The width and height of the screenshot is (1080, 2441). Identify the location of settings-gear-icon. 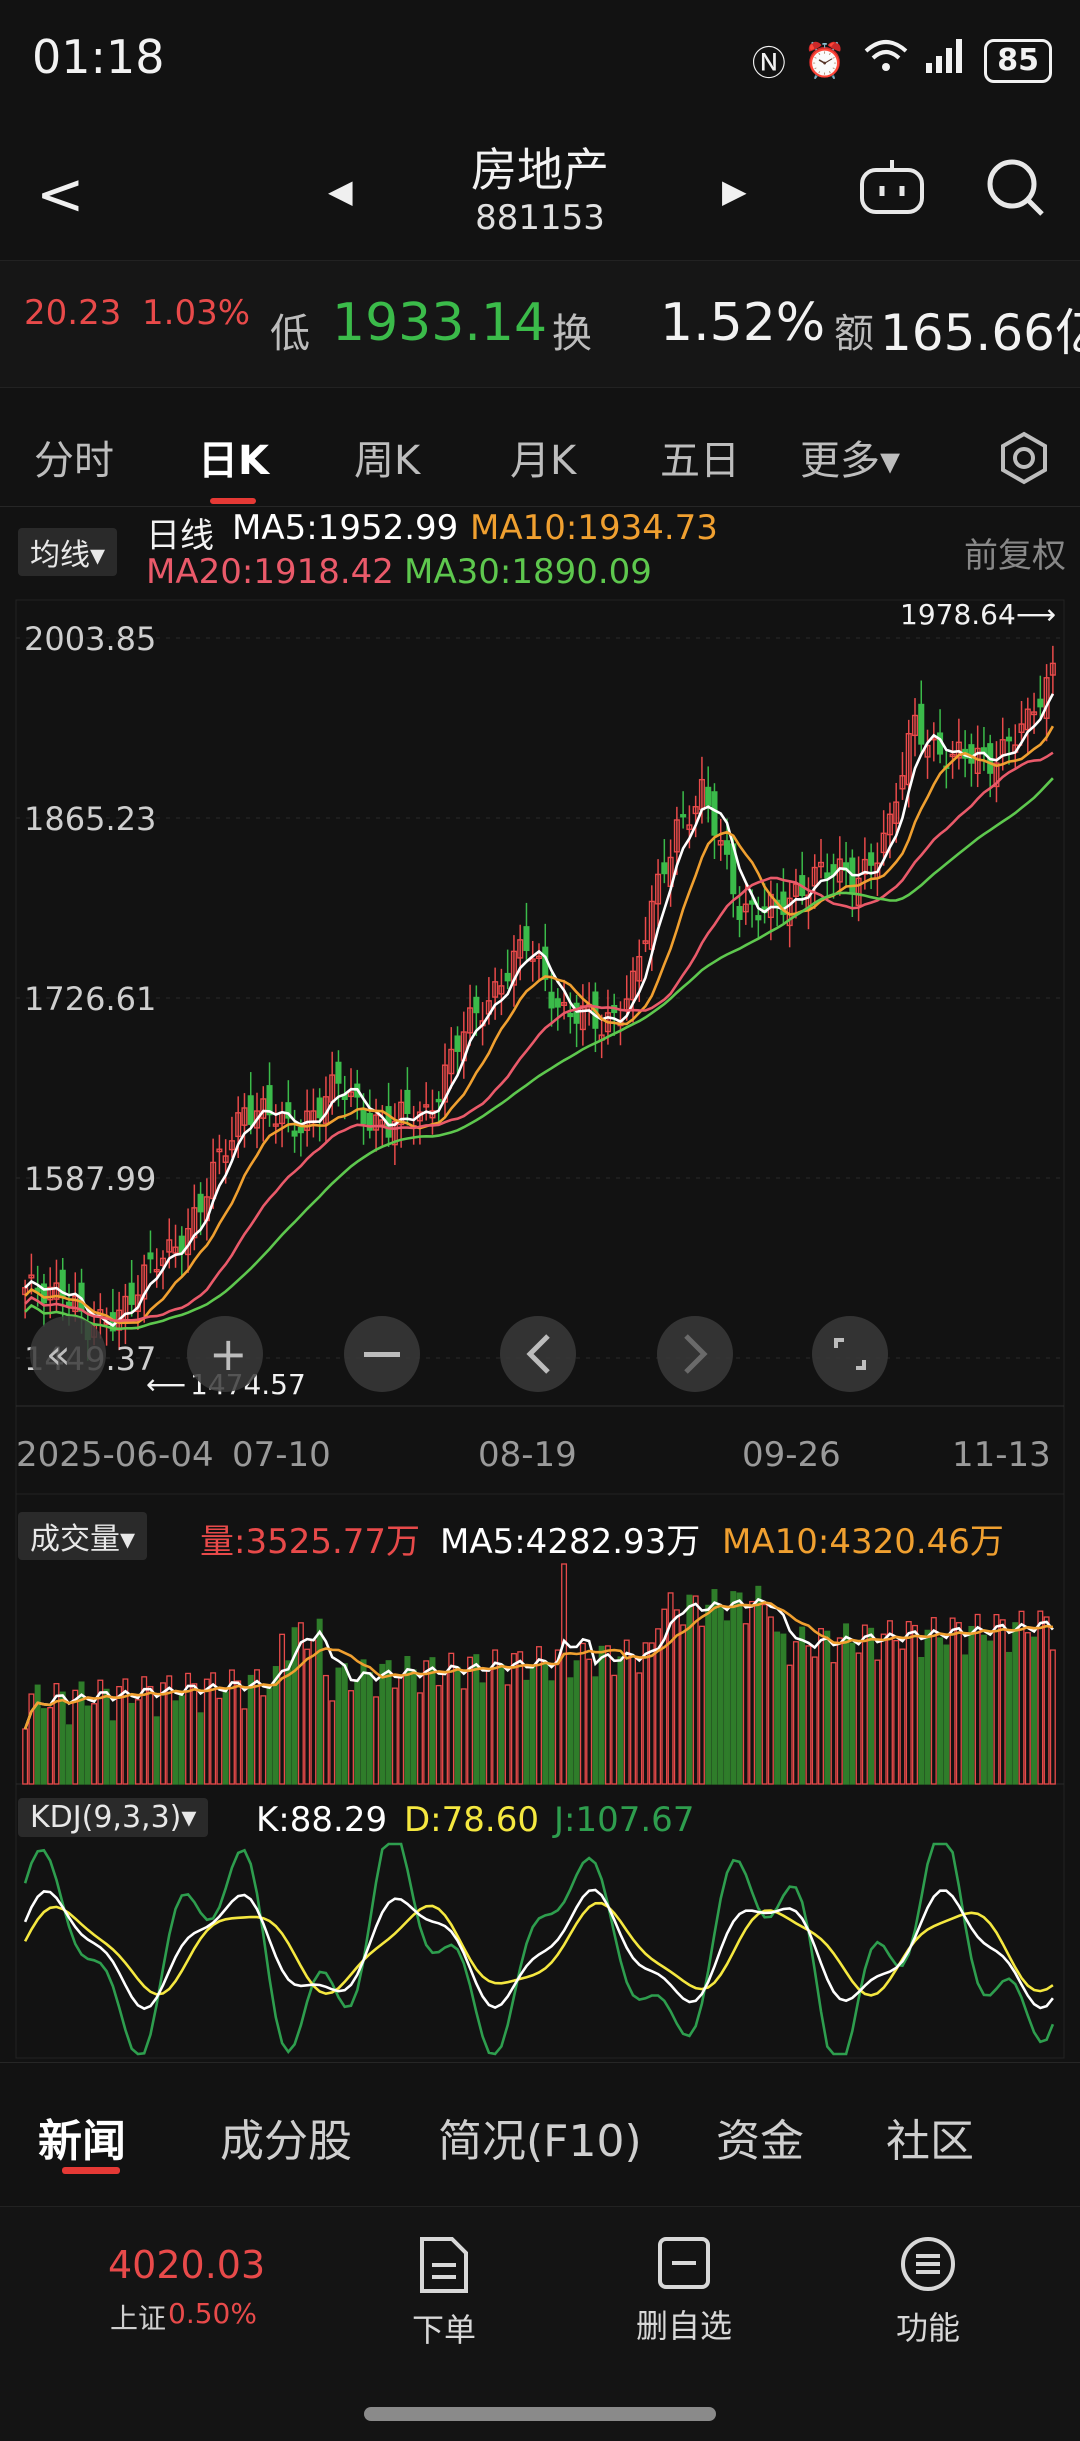
(1024, 460).